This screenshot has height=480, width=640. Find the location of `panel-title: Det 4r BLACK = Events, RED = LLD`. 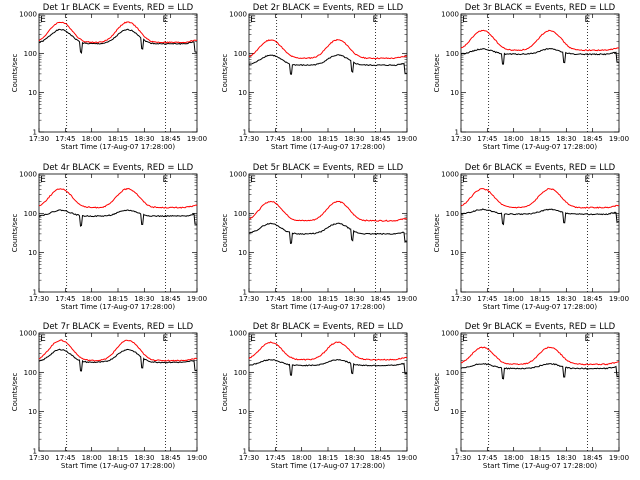

panel-title: Det 4r BLACK = Events, RED = LLD is located at coordinates (118, 168).